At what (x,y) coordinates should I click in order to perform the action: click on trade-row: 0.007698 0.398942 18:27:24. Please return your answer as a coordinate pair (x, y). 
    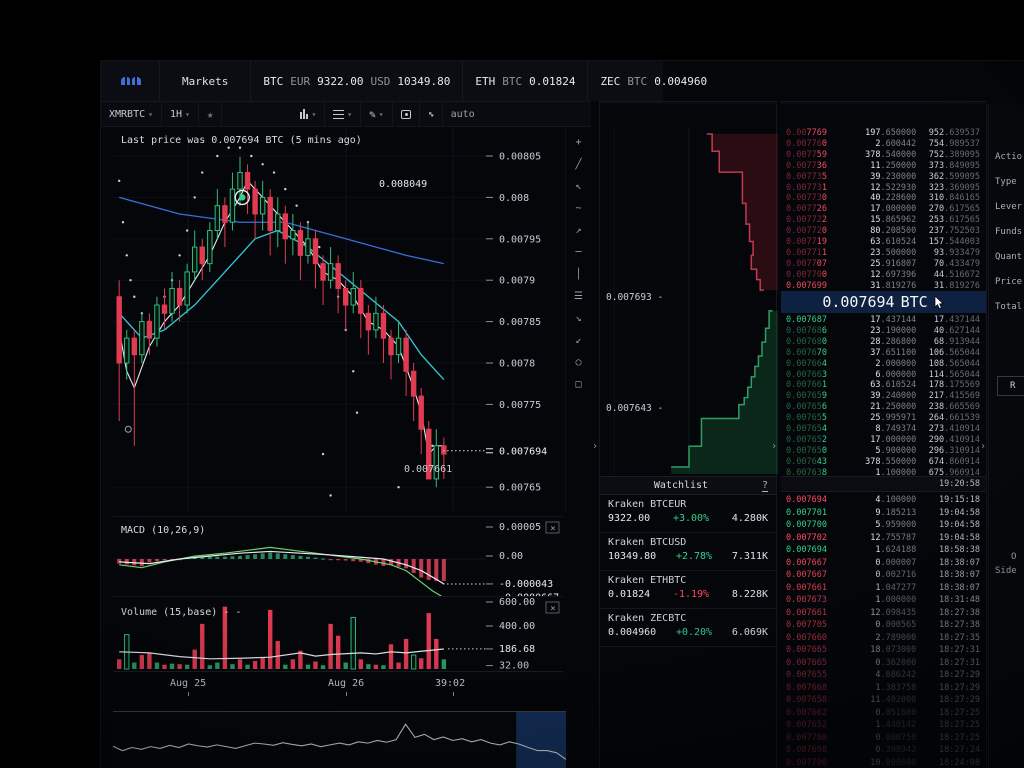
    Looking at the image, I should click on (883, 750).